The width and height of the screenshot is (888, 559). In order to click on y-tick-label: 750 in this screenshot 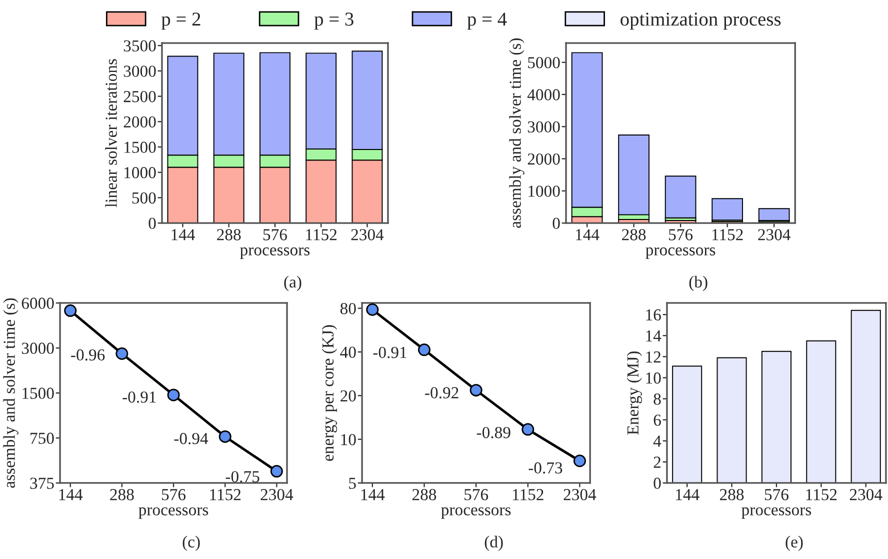, I will do `click(42, 438)`.